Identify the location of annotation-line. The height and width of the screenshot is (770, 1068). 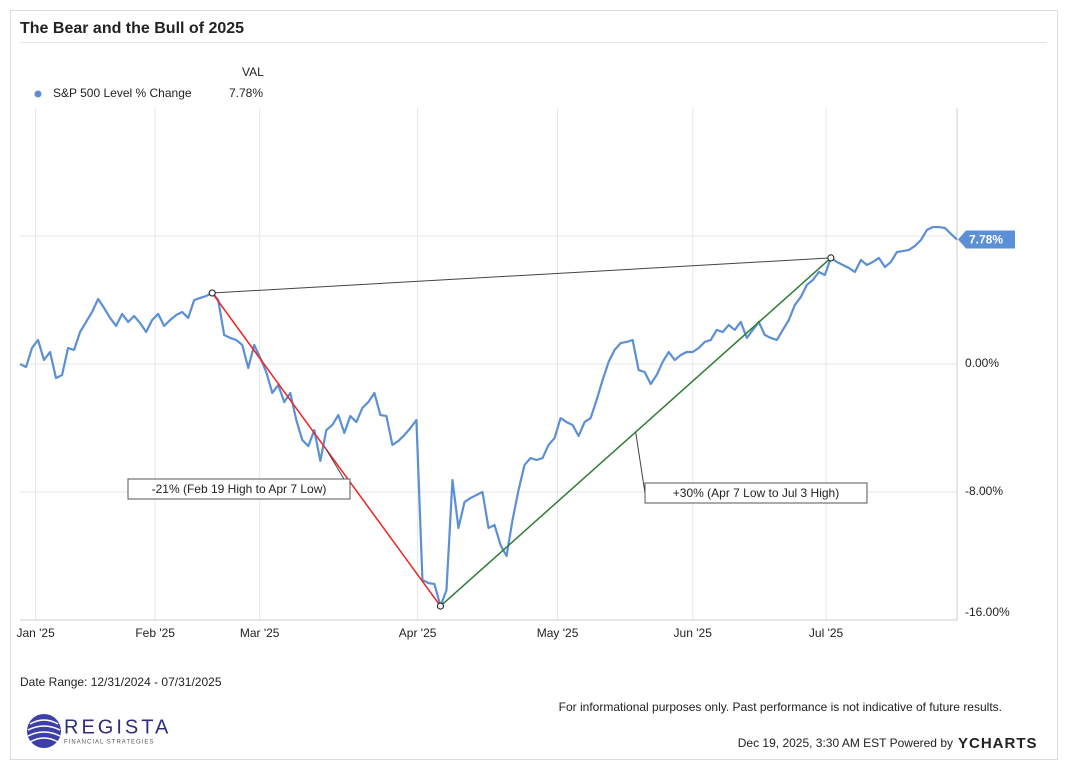
(521, 275).